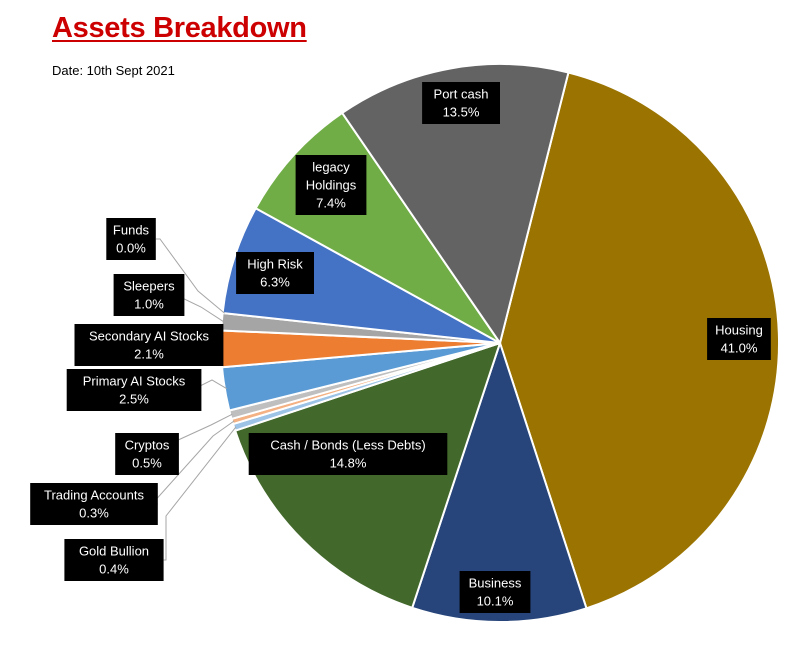  I want to click on data-label-business: Business 10.1%, so click(495, 592).